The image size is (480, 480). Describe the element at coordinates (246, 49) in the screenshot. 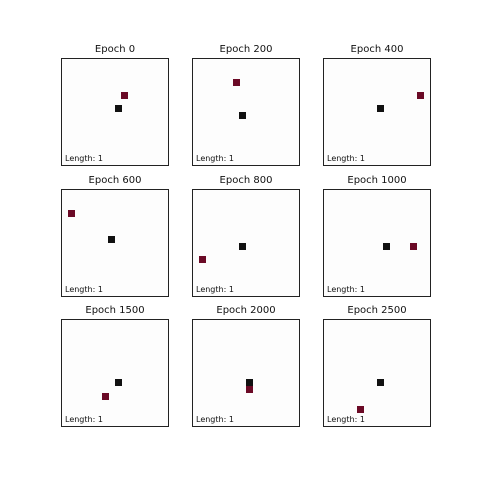

I see `panel-title: Epoch 200` at that location.